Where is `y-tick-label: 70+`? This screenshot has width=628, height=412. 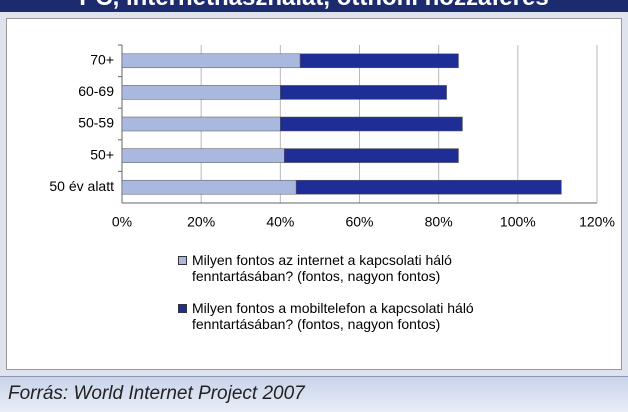 y-tick-label: 70+ is located at coordinates (102, 60).